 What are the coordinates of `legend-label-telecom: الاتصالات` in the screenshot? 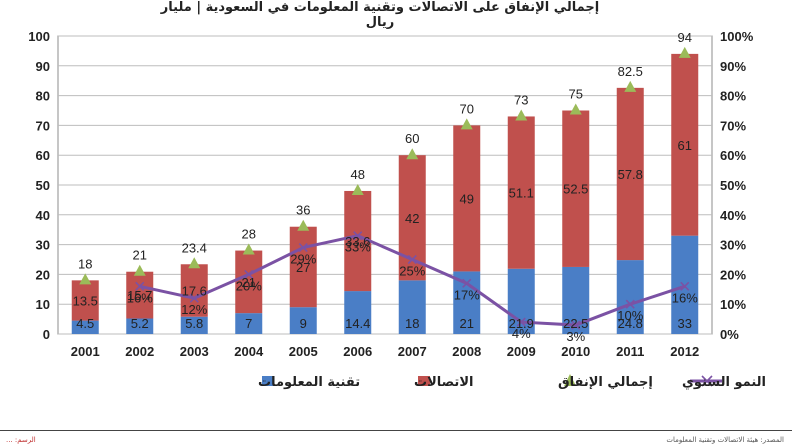 It's located at (443, 382).